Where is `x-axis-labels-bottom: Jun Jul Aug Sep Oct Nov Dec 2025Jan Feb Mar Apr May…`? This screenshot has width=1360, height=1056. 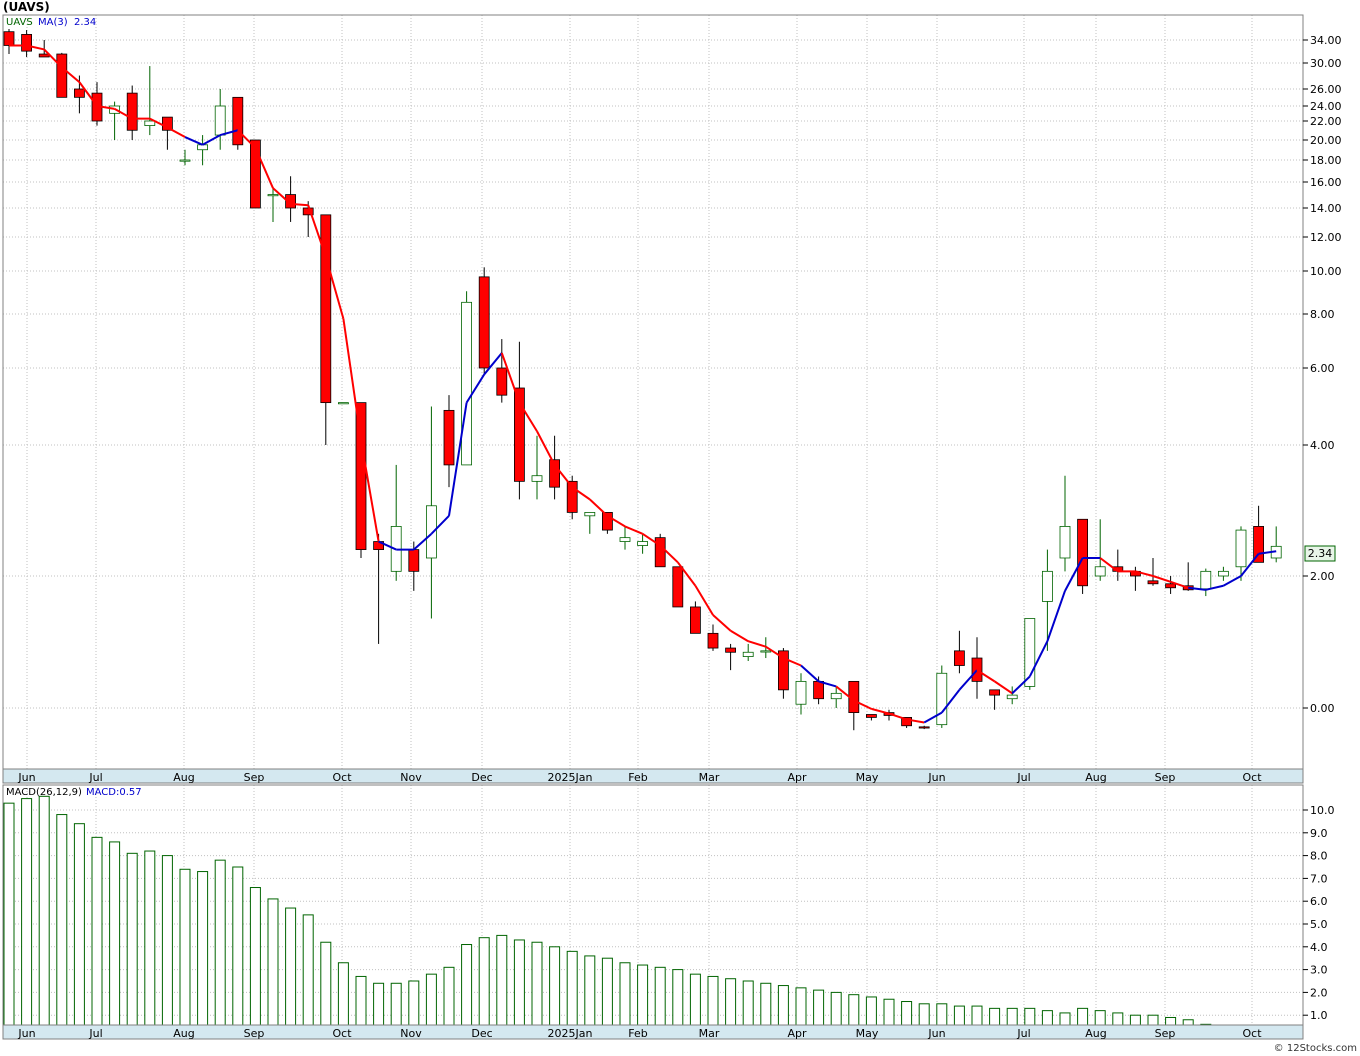
x-axis-labels-bottom: Jun Jul Aug Sep Oct Nov Dec 2025Jan Feb Mar Apr May… is located at coordinates (639, 1033).